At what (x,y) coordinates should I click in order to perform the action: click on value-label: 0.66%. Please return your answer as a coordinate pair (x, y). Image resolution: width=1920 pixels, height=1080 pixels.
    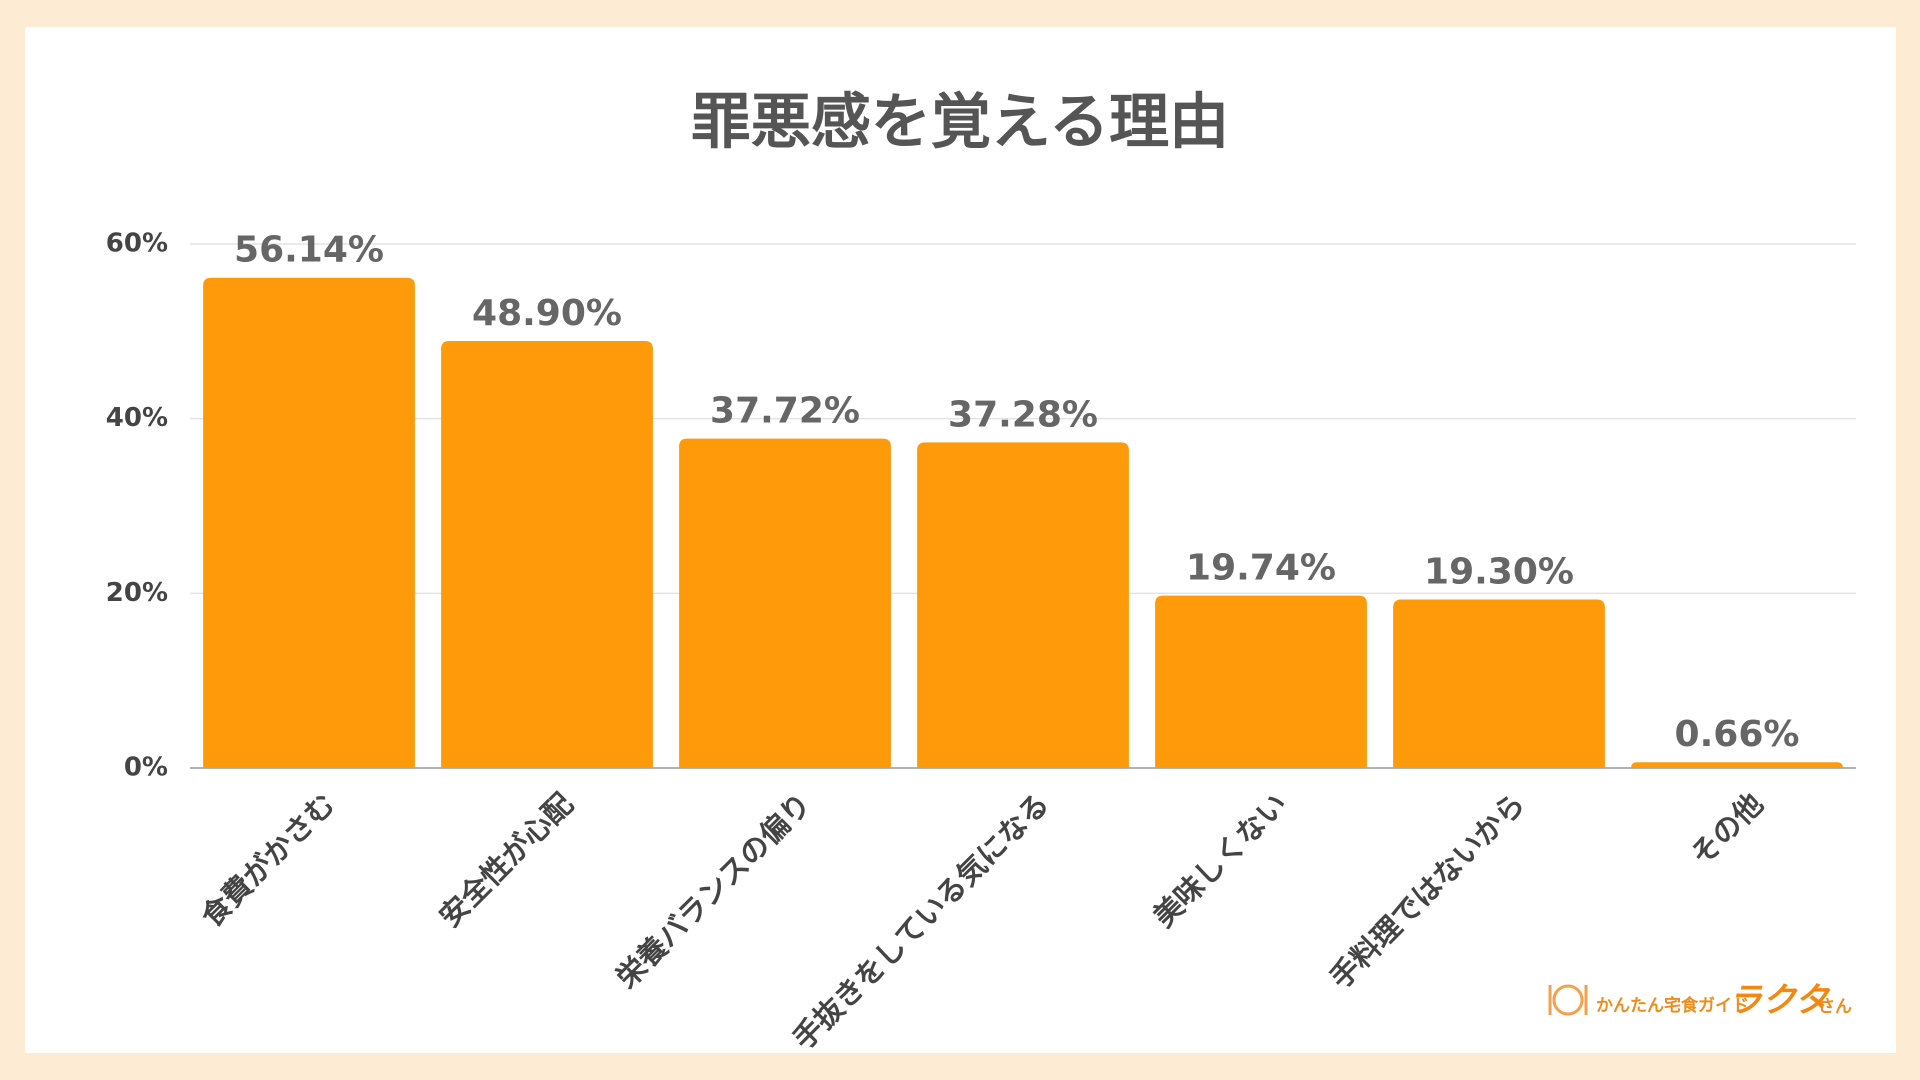
    Looking at the image, I should click on (1737, 734).